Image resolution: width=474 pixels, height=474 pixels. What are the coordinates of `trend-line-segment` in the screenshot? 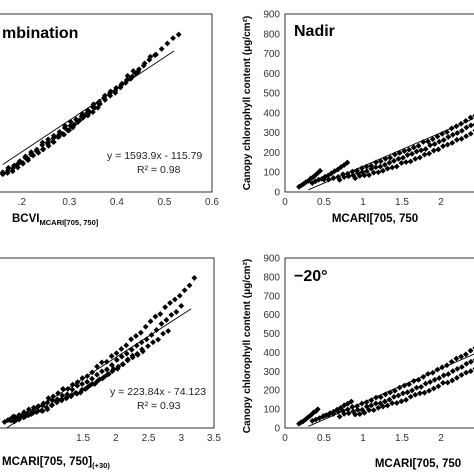 It's located at (98, 368).